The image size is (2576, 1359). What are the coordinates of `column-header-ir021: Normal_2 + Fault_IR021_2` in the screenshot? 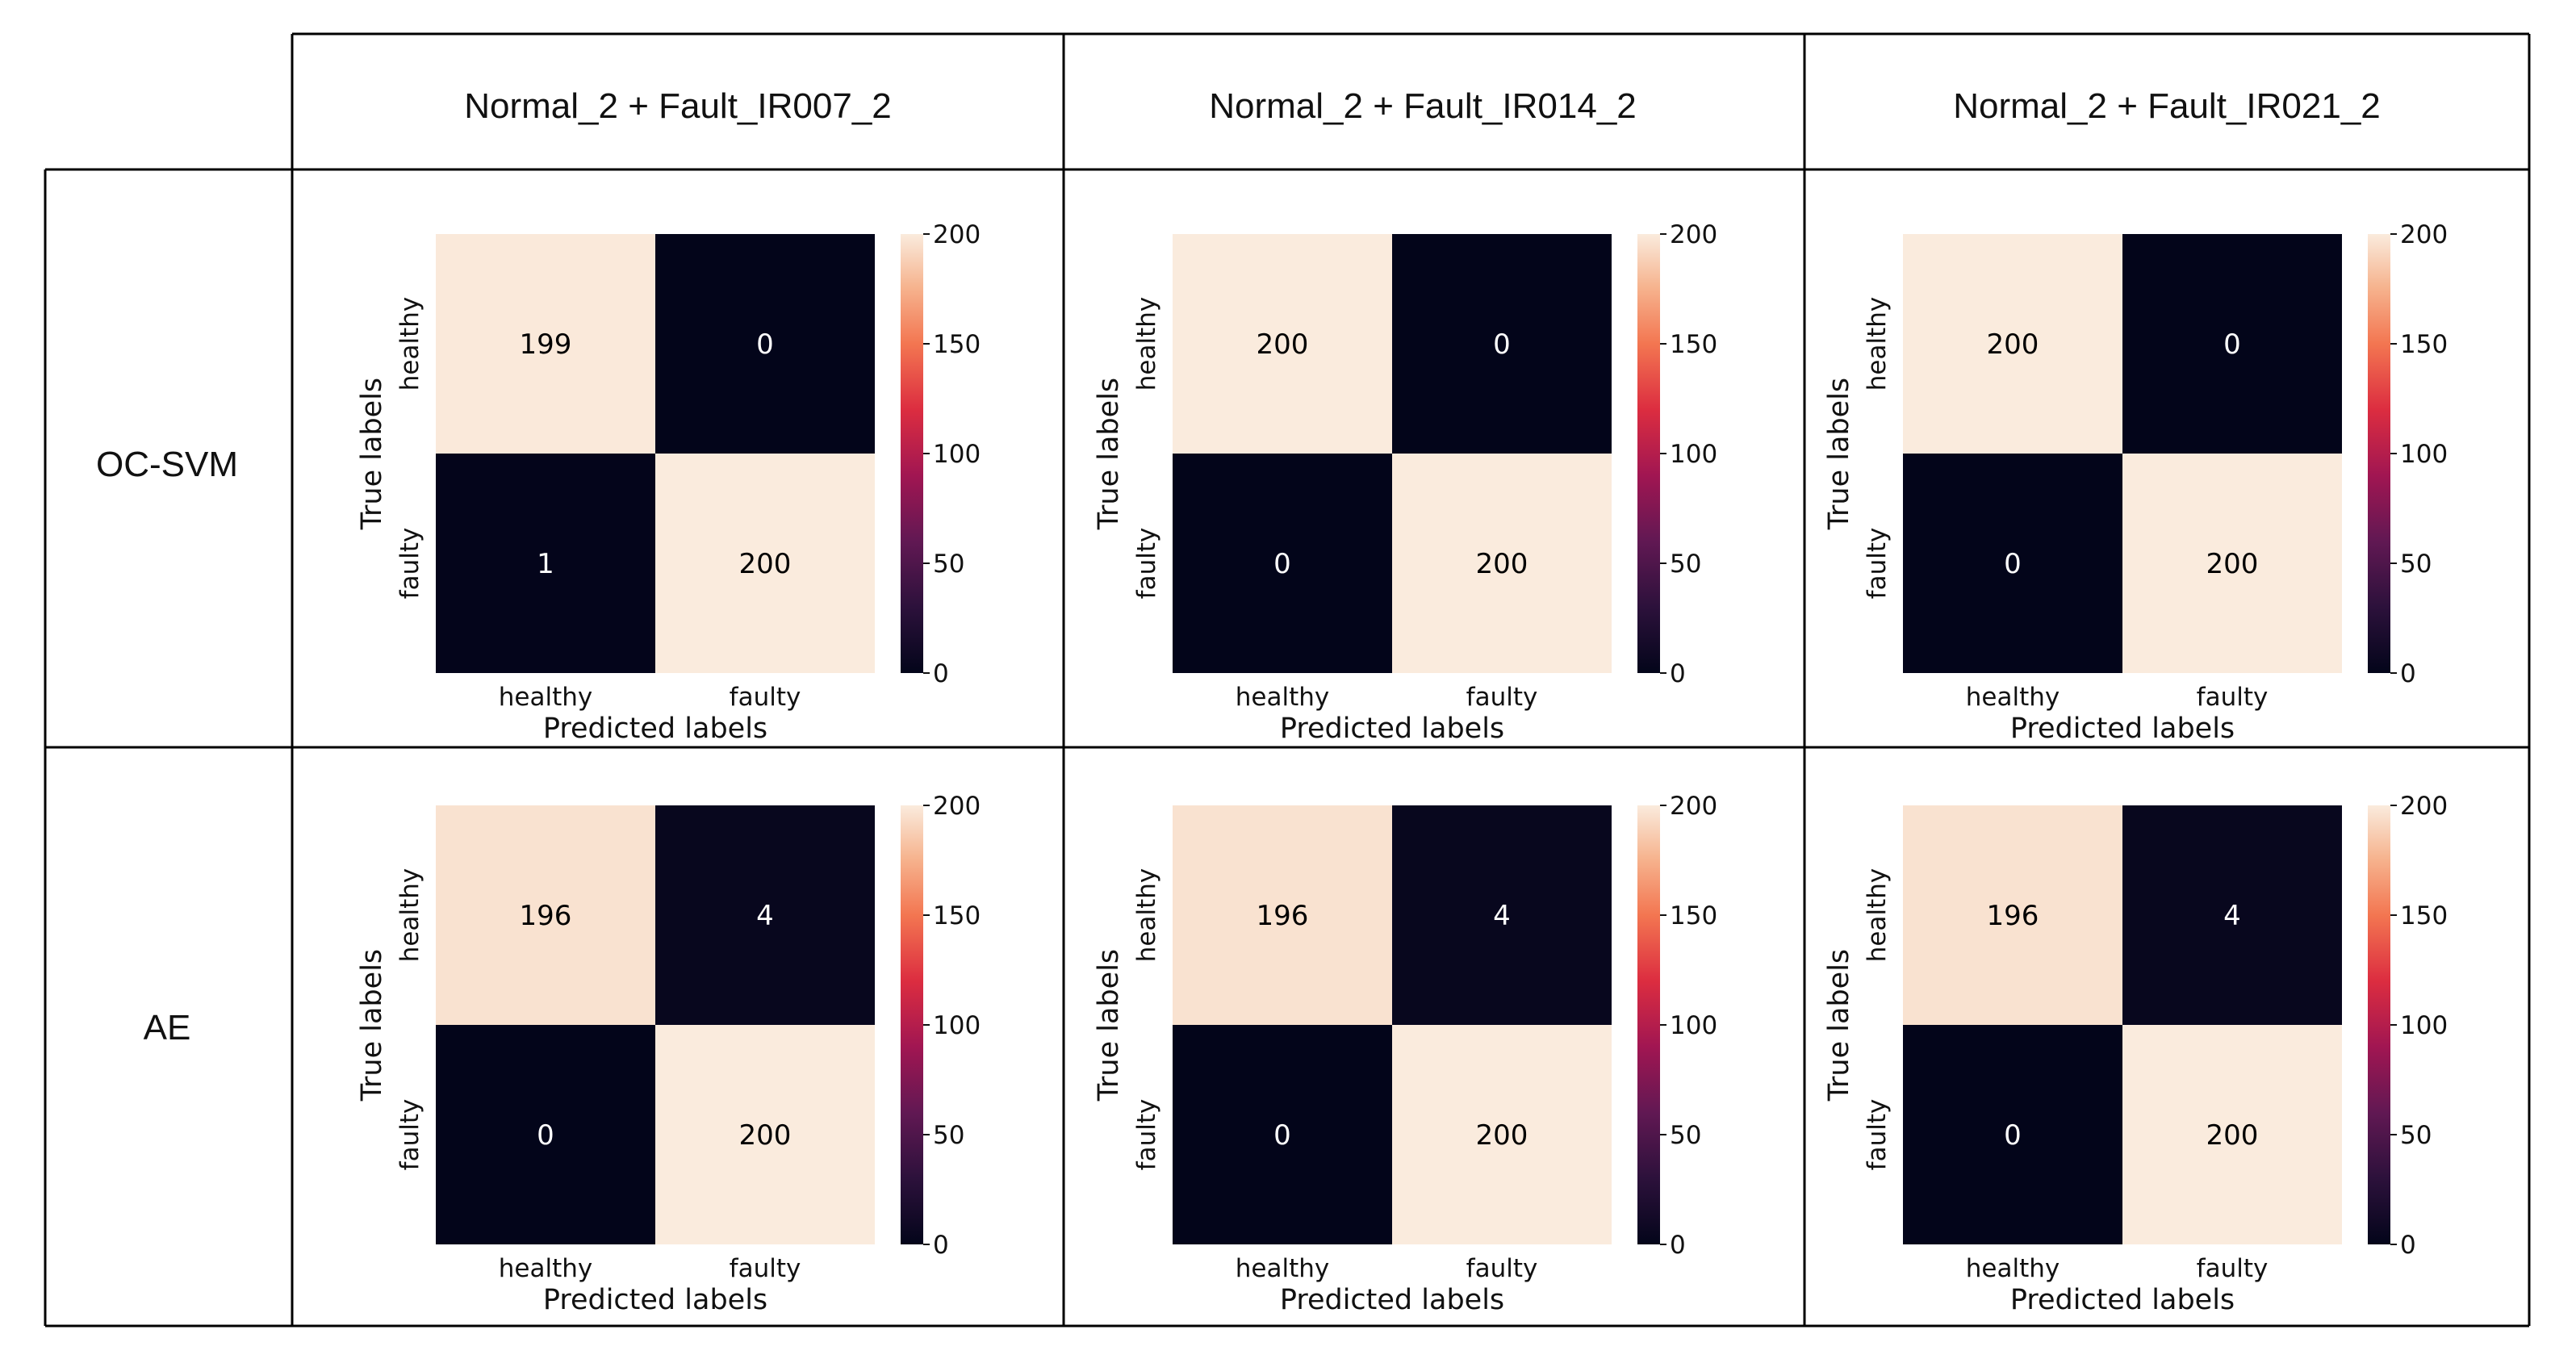 It's located at (2167, 106).